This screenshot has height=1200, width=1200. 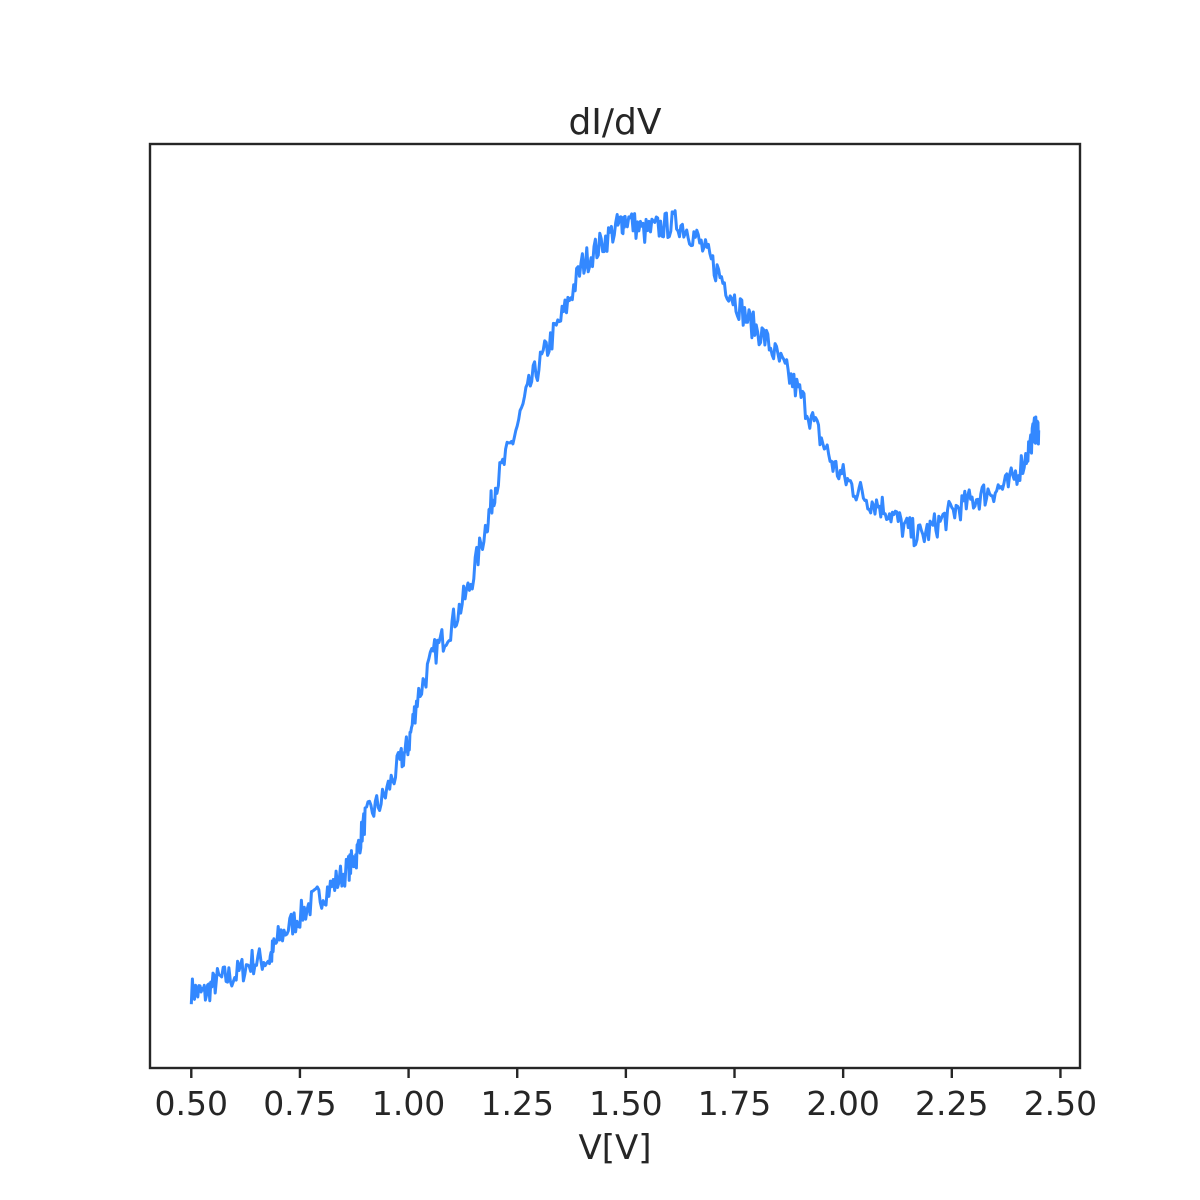 What do you see at coordinates (299, 1103) in the screenshot?
I see `x-tick-label-1: 0.75` at bounding box center [299, 1103].